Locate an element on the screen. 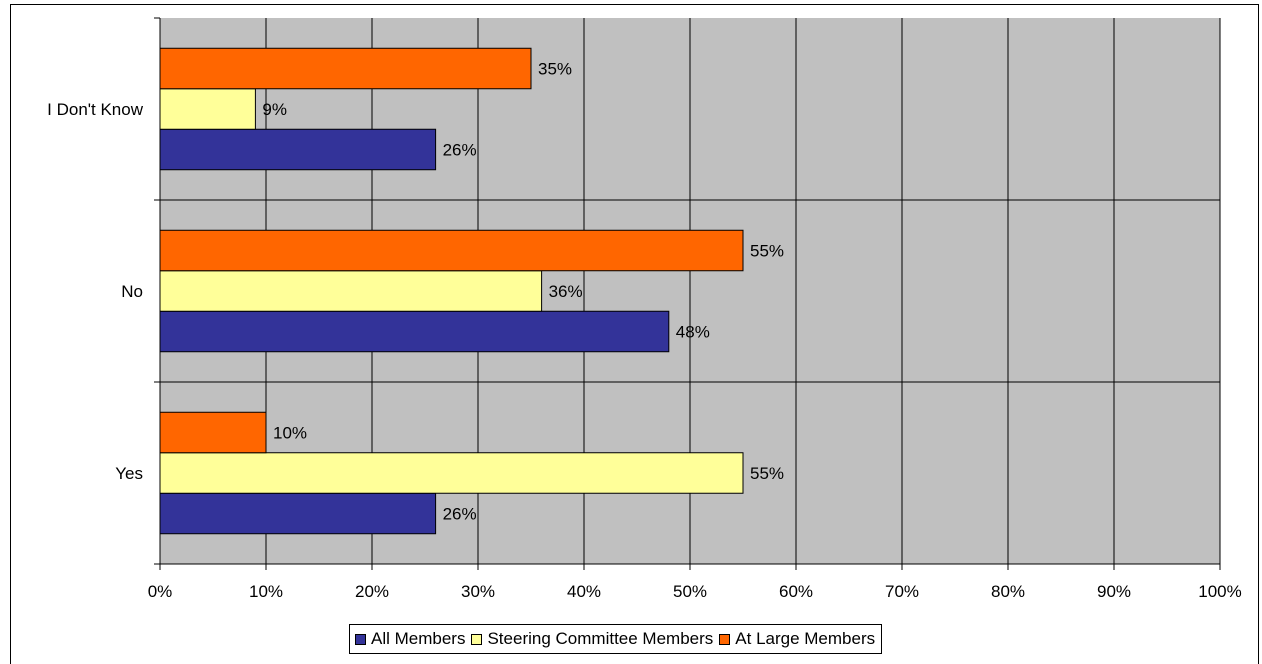 This screenshot has width=1262, height=664. data-label: 48% is located at coordinates (693, 331).